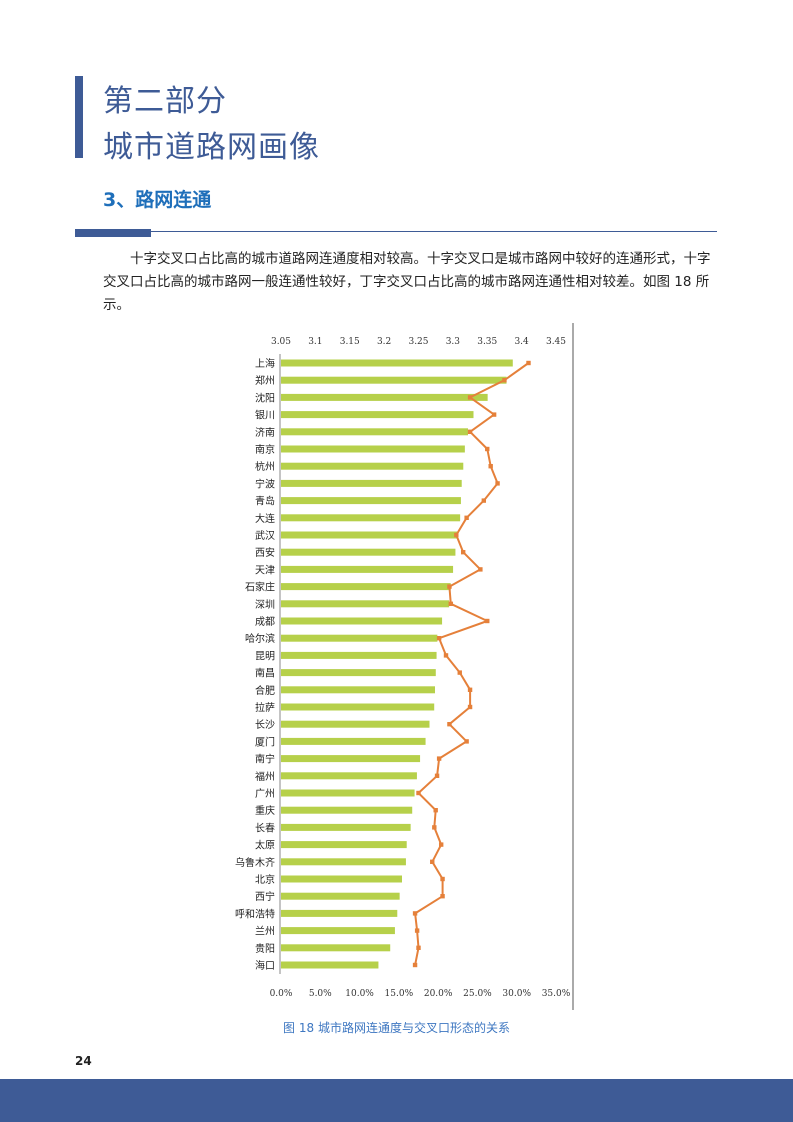  Describe the element at coordinates (438, 994) in the screenshot. I see `bottom-axis-tick-label: 20.0%` at that location.